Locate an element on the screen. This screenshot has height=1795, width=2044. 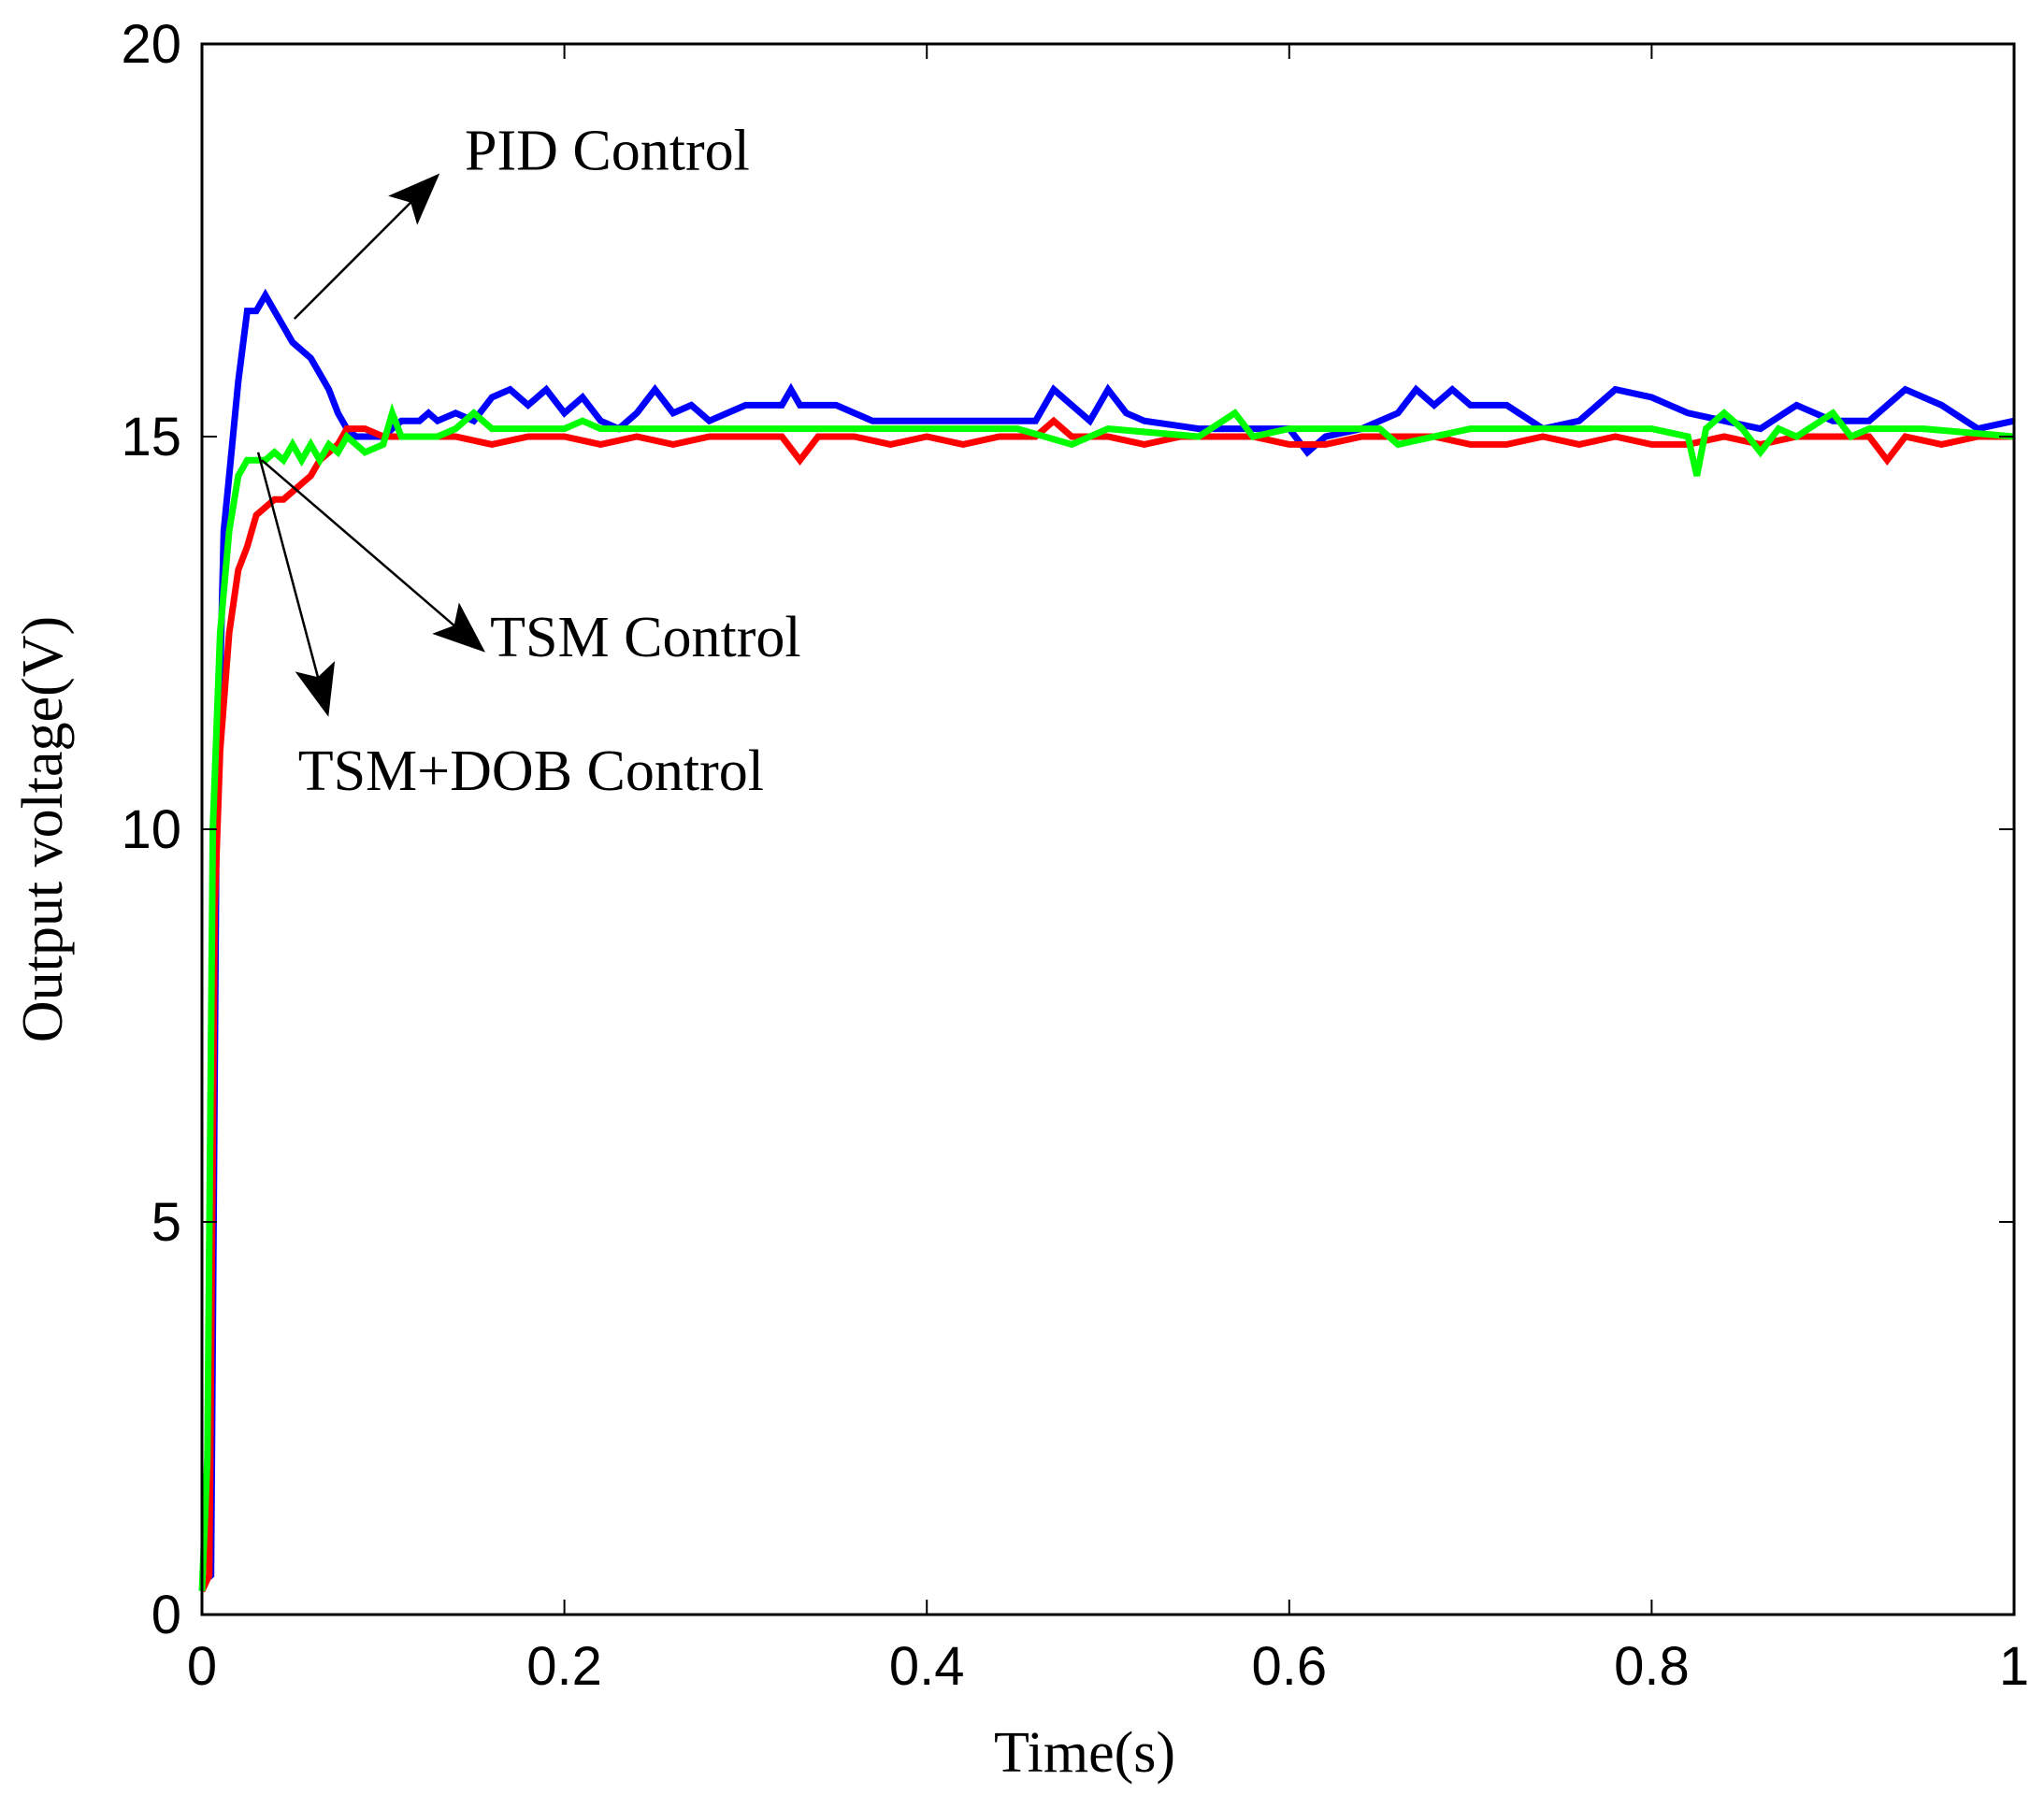
annotation-label: PID Control is located at coordinates (607, 151).